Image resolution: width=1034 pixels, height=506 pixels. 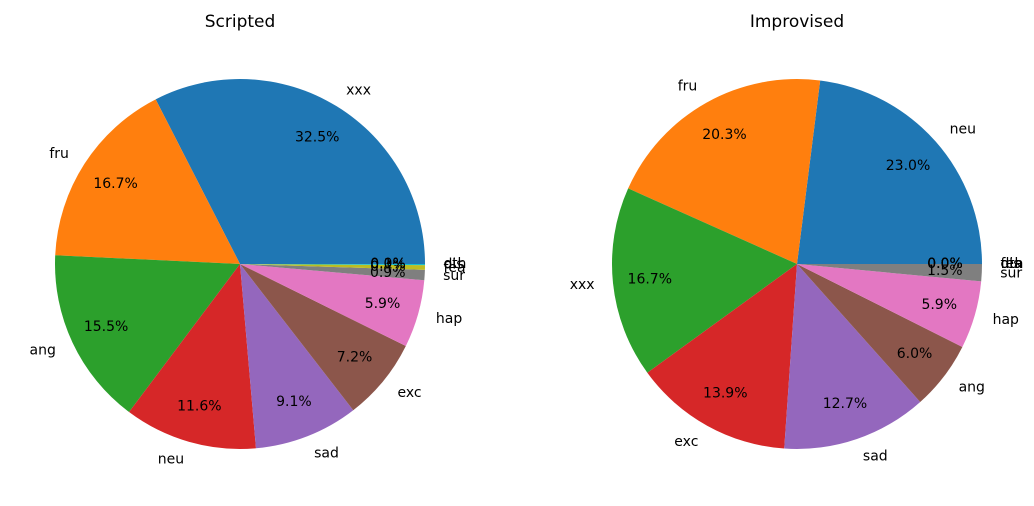 I want to click on slice-percent-fru: 20.3%, so click(x=724, y=135).